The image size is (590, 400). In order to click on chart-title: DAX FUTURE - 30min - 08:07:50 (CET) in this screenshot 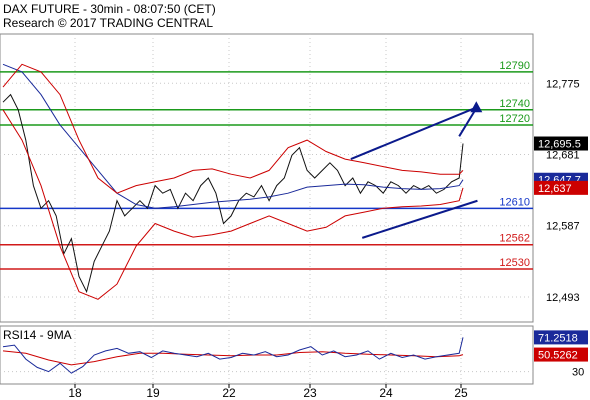, I will do `click(109, 9)`.